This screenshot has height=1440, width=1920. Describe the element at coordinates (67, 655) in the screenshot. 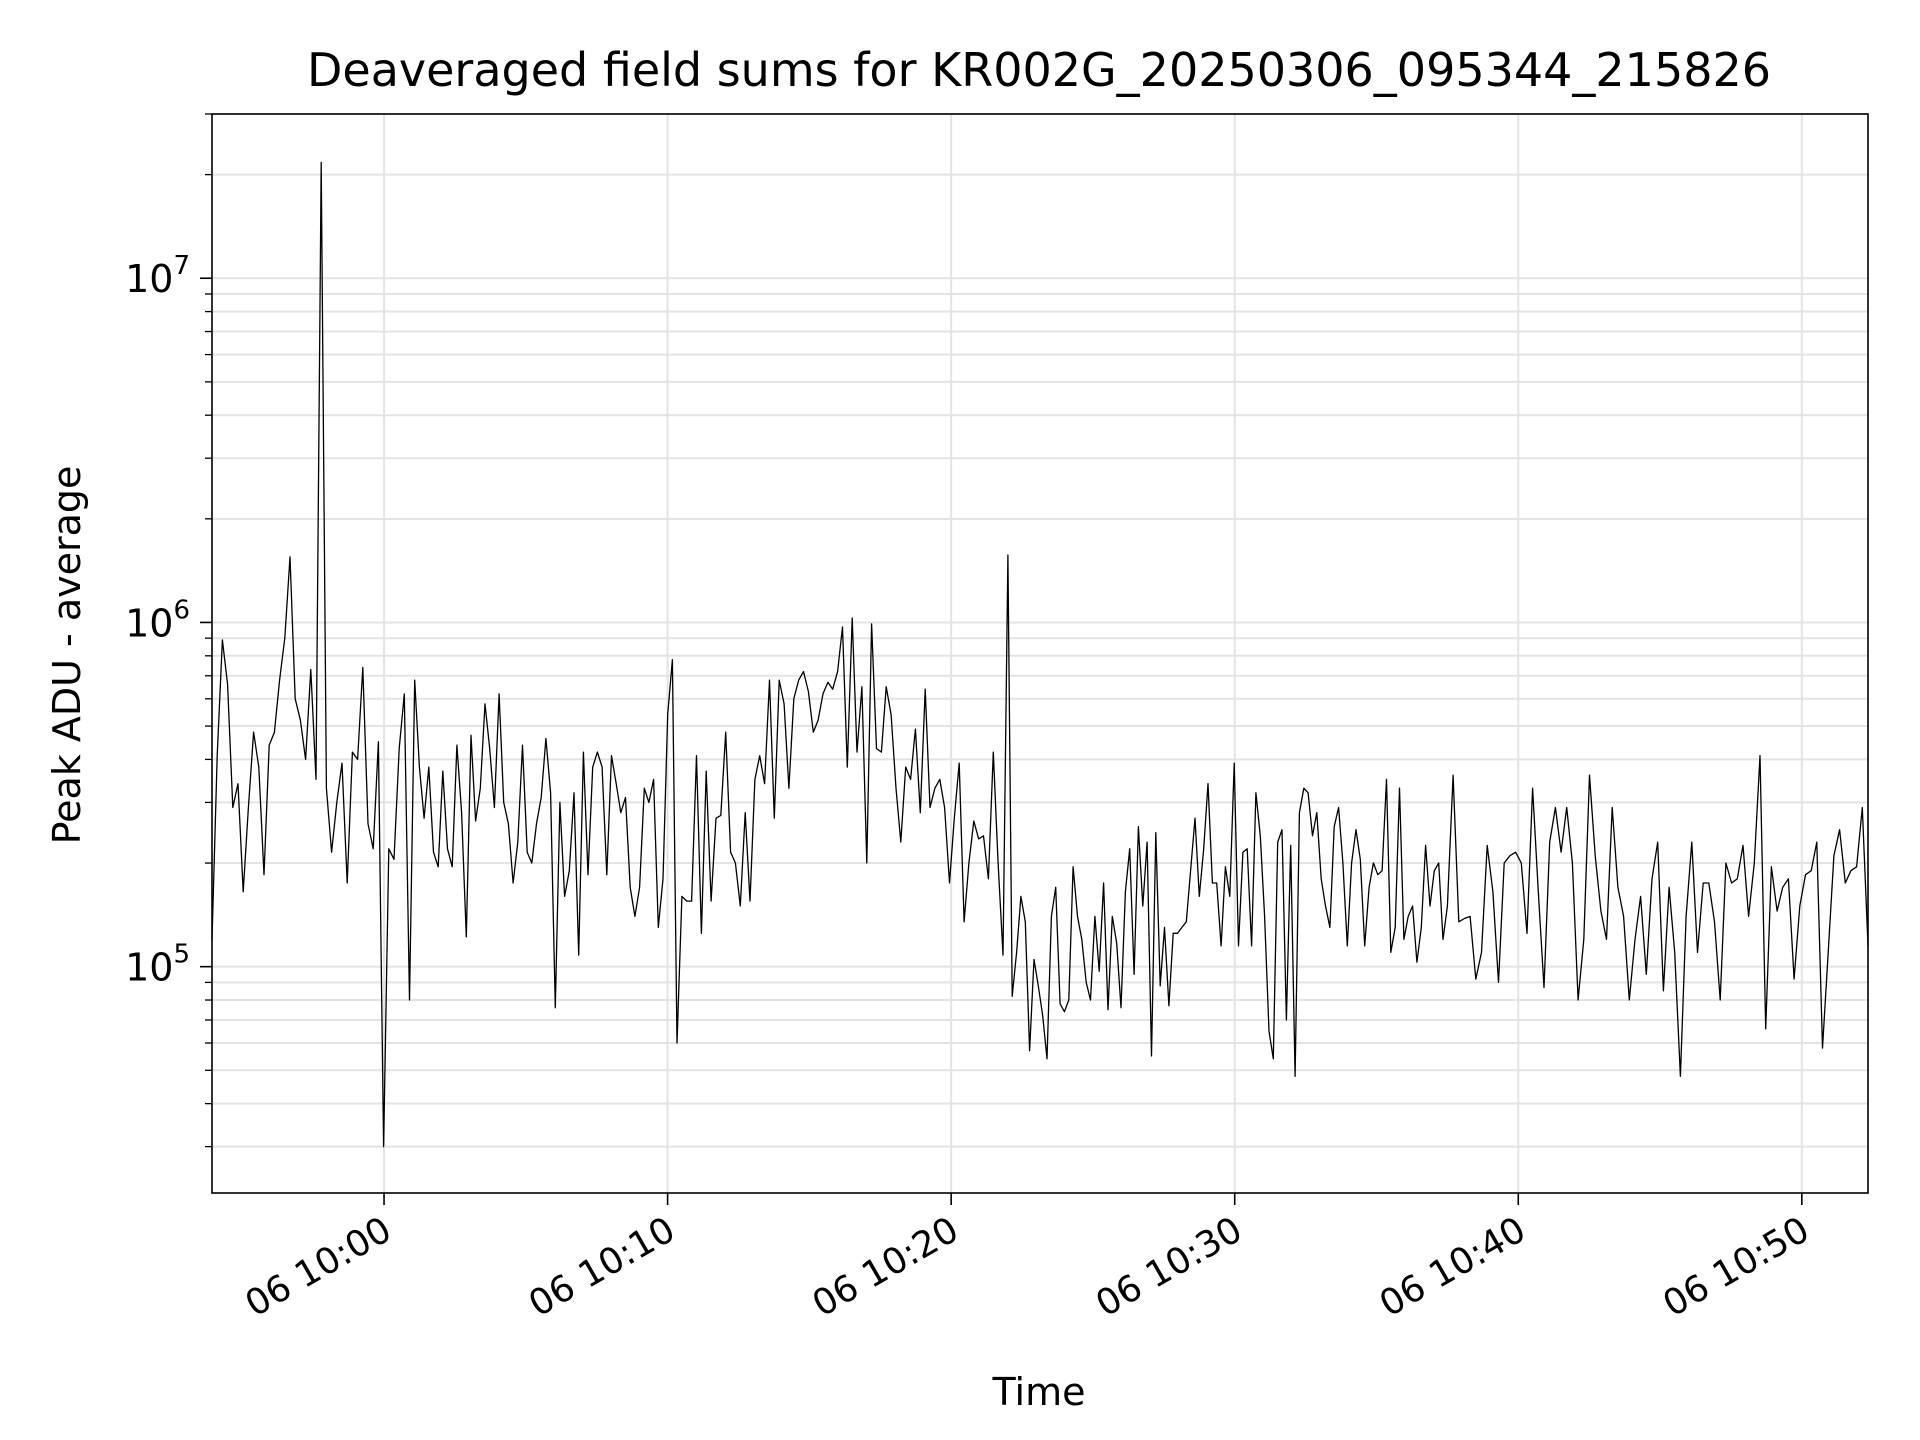

I see `y-axis-label: Peak ADU - average` at that location.